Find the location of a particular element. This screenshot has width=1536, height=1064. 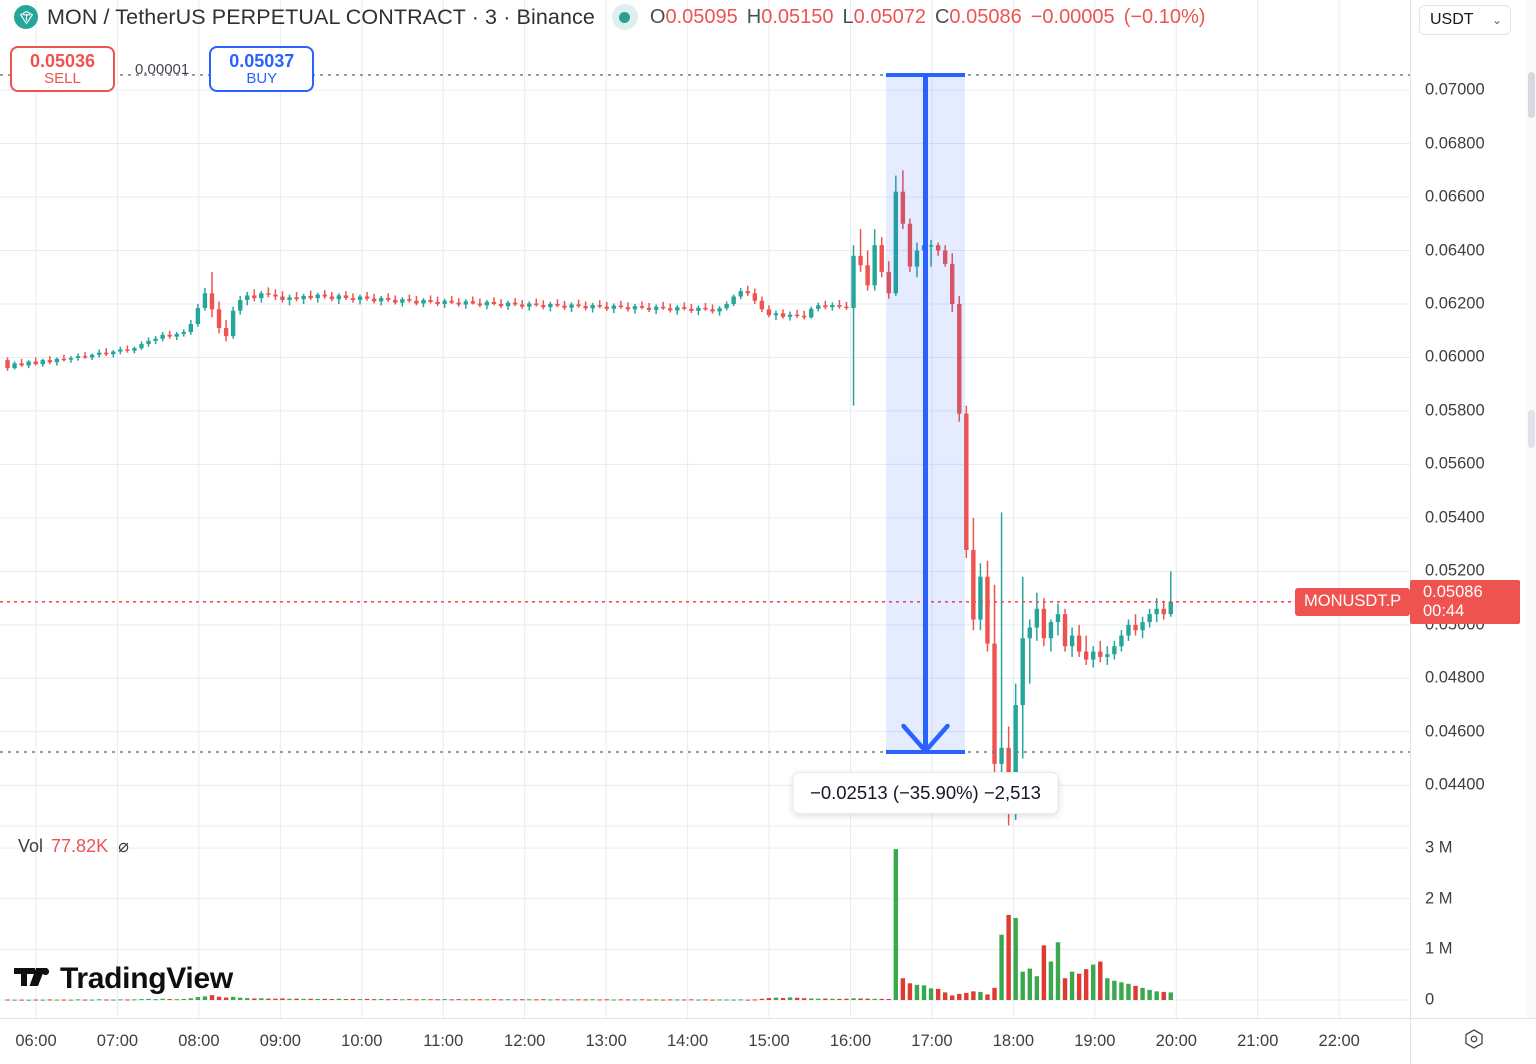

sell-price: 0.05036 is located at coordinates (62, 61).